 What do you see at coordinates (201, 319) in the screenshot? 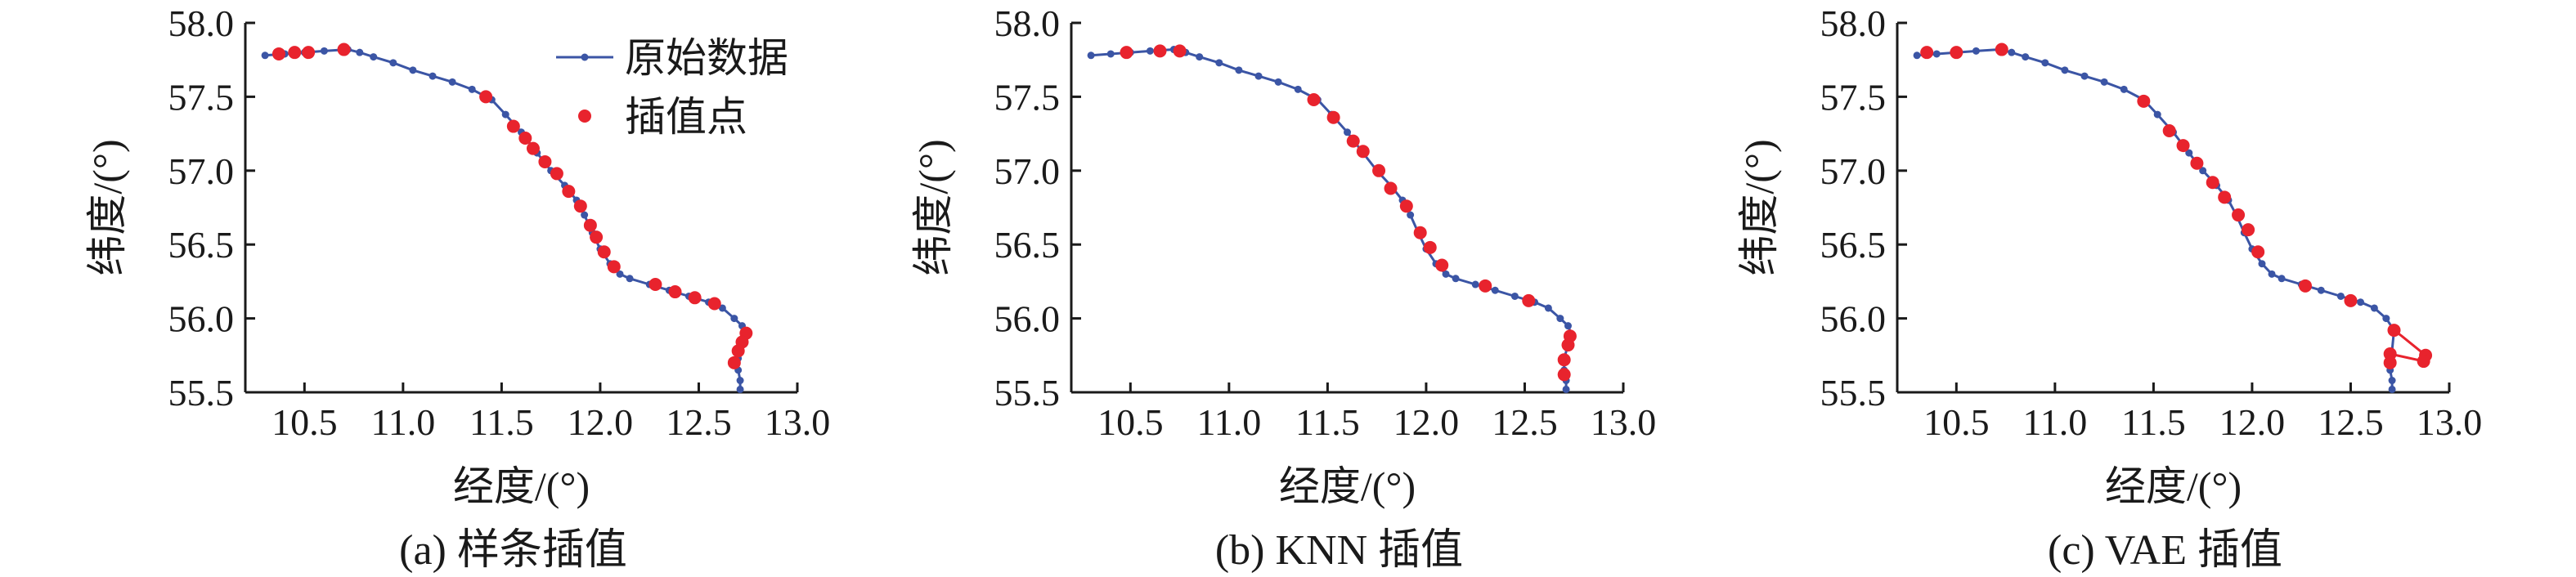
I see `y-tick-label: 56.0` at bounding box center [201, 319].